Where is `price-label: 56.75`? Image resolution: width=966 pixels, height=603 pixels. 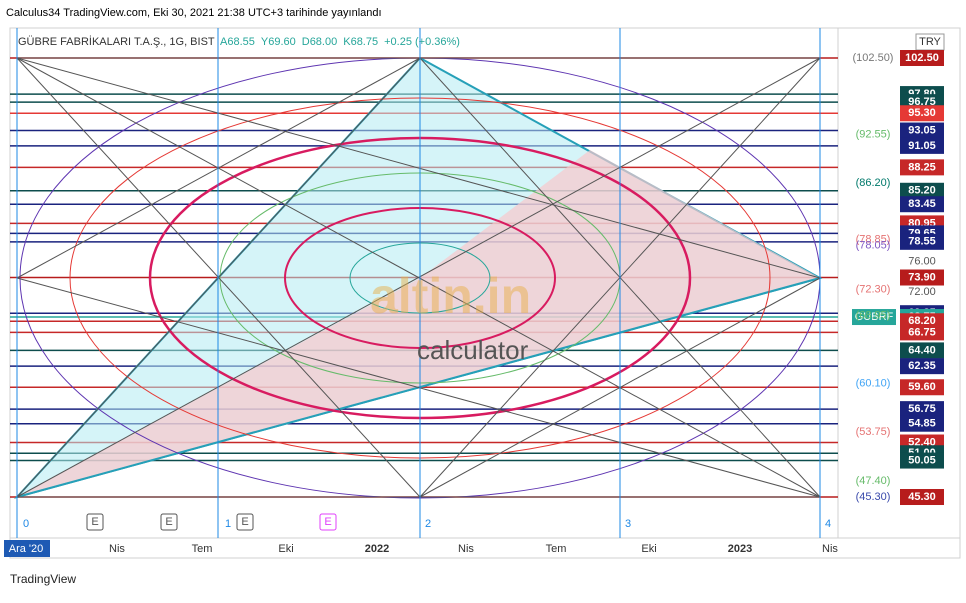
price-label: 56.75 is located at coordinates (922, 409).